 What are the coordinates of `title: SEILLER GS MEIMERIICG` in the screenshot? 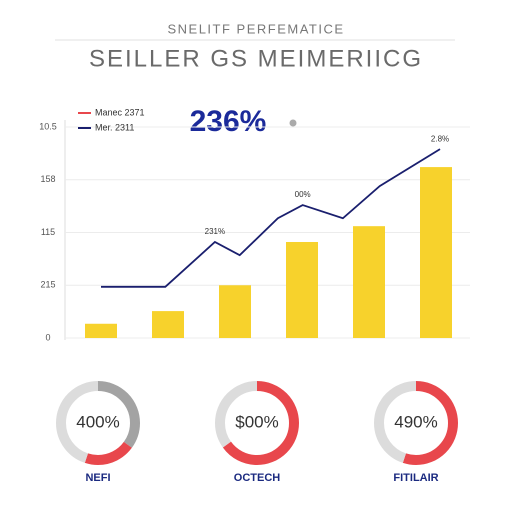 It's located at (256, 58).